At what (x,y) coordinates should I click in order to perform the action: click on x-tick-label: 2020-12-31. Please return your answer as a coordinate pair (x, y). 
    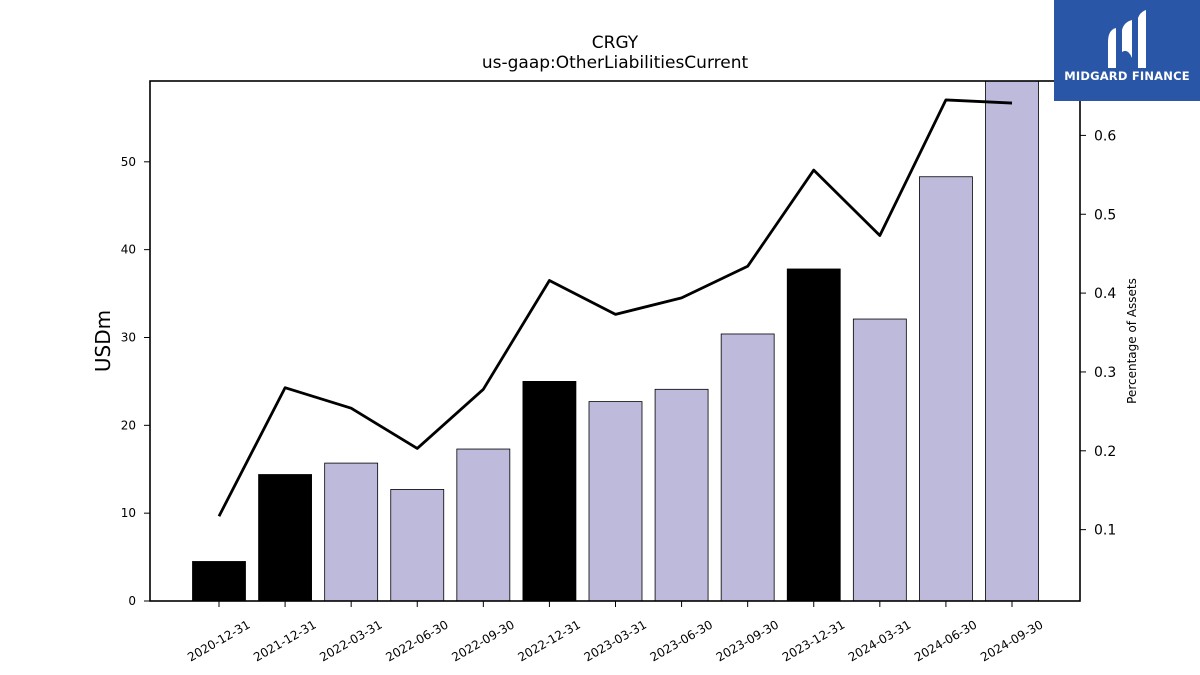
    Looking at the image, I should click on (218, 640).